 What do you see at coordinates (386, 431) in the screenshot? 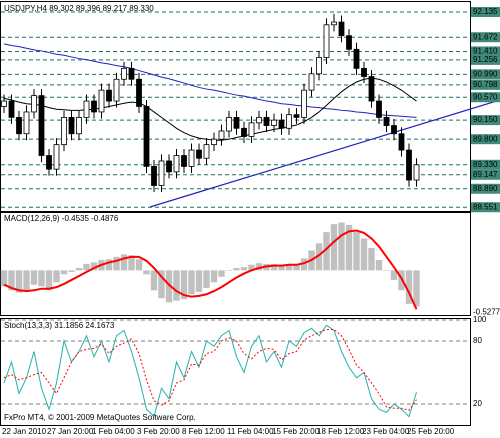
I see `x-tick-label: 23 Feb 04:00` at bounding box center [386, 431].